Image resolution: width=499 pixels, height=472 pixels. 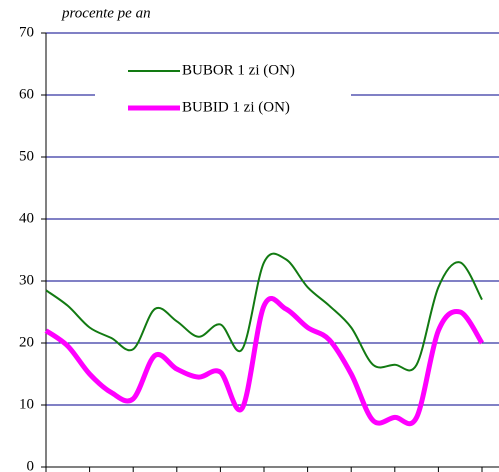 I want to click on y-tick-label: 40, so click(x=26, y=218).